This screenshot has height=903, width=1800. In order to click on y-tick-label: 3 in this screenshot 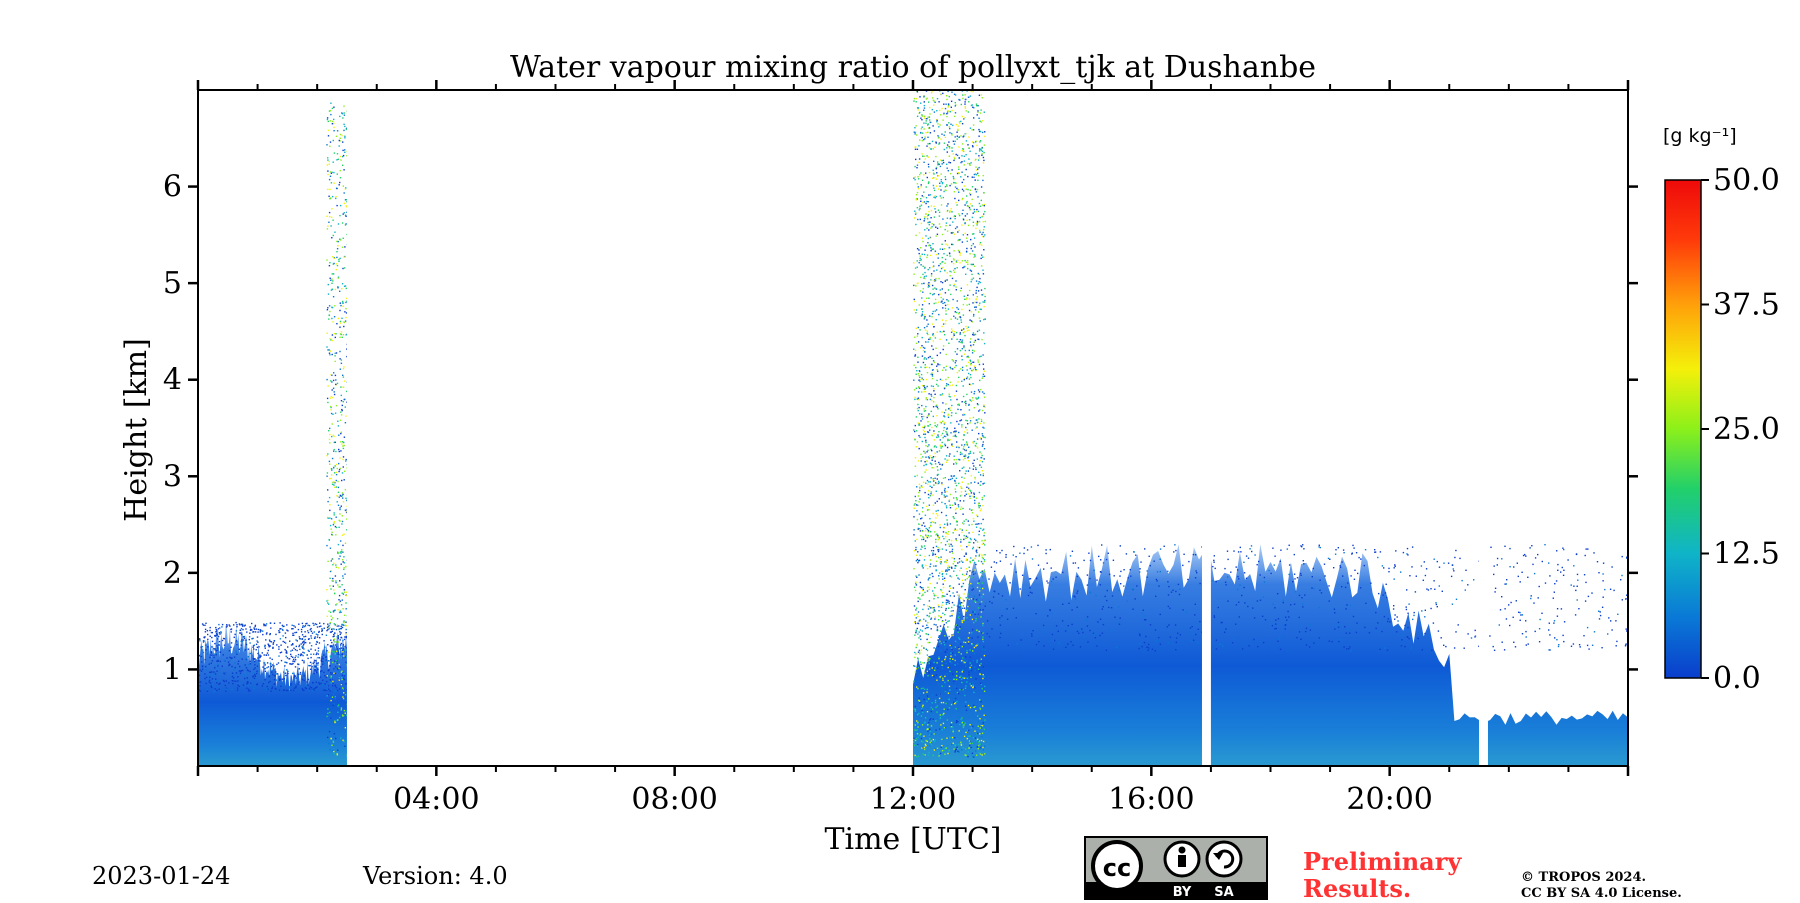, I will do `click(172, 476)`.